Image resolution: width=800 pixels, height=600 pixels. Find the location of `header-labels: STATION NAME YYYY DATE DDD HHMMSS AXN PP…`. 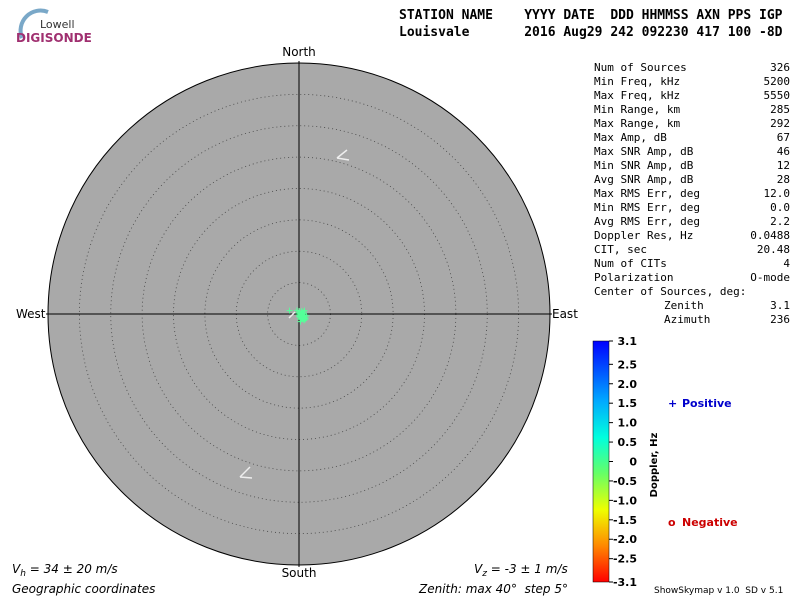

header-labels: STATION NAME YYYY DATE DDD HHMMSS AXN PP… is located at coordinates (591, 15).